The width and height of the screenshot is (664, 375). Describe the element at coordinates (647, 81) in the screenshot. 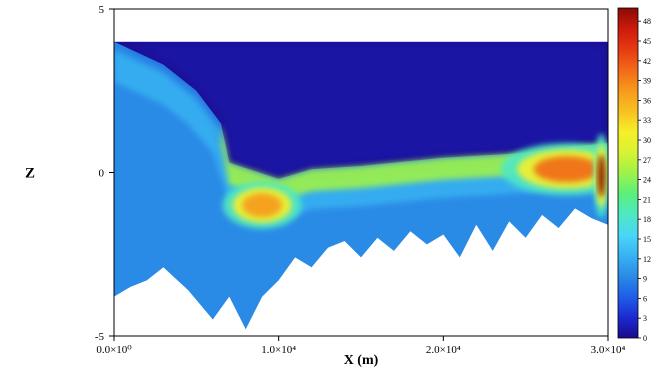

I see `colorbar-tick-label: 39` at that location.